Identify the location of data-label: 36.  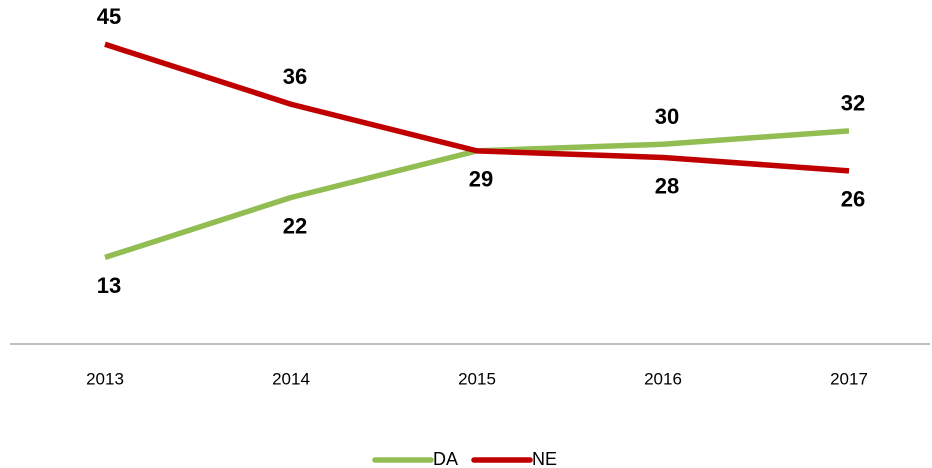
(295, 76).